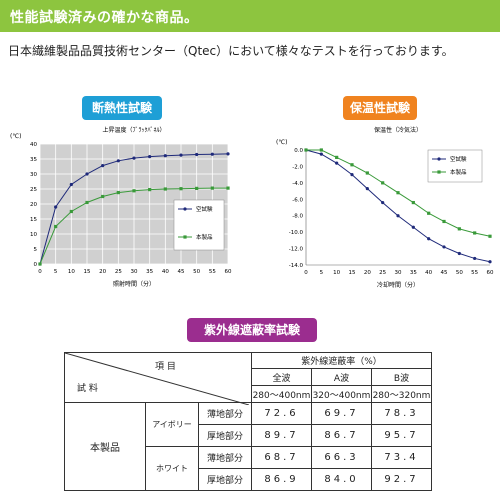 This screenshot has height=497, width=500. Describe the element at coordinates (133, 130) in the screenshot. I see `chart-title: 上昇温度（ﾌﾞﾗｯｸﾊﾟﾈﾙ）` at that location.